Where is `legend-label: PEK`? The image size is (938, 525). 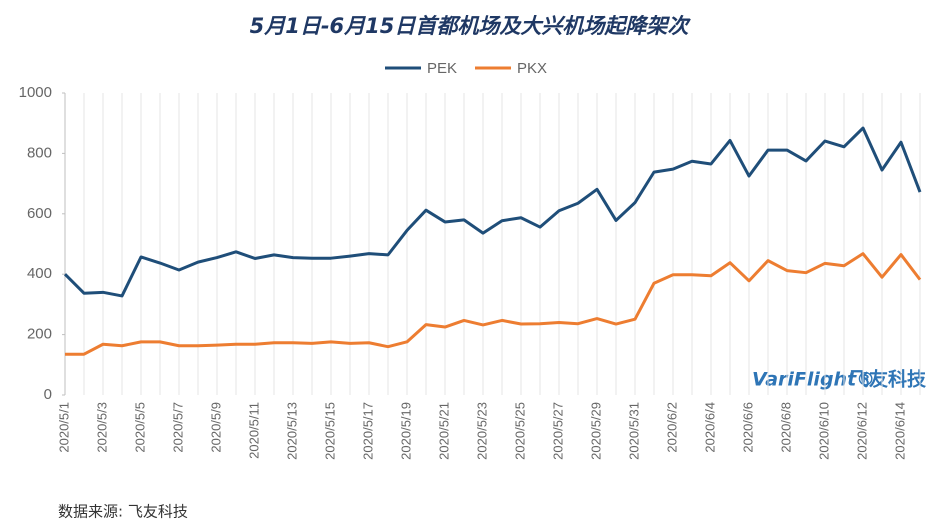 legend-label: PEK is located at coordinates (442, 68).